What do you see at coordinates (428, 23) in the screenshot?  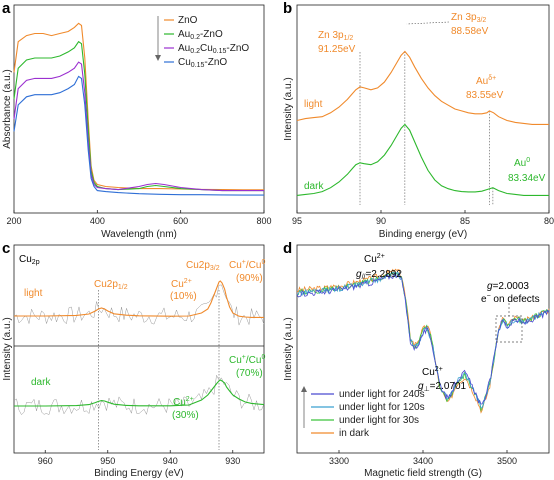 I see `panel-b-leader-right` at bounding box center [428, 23].